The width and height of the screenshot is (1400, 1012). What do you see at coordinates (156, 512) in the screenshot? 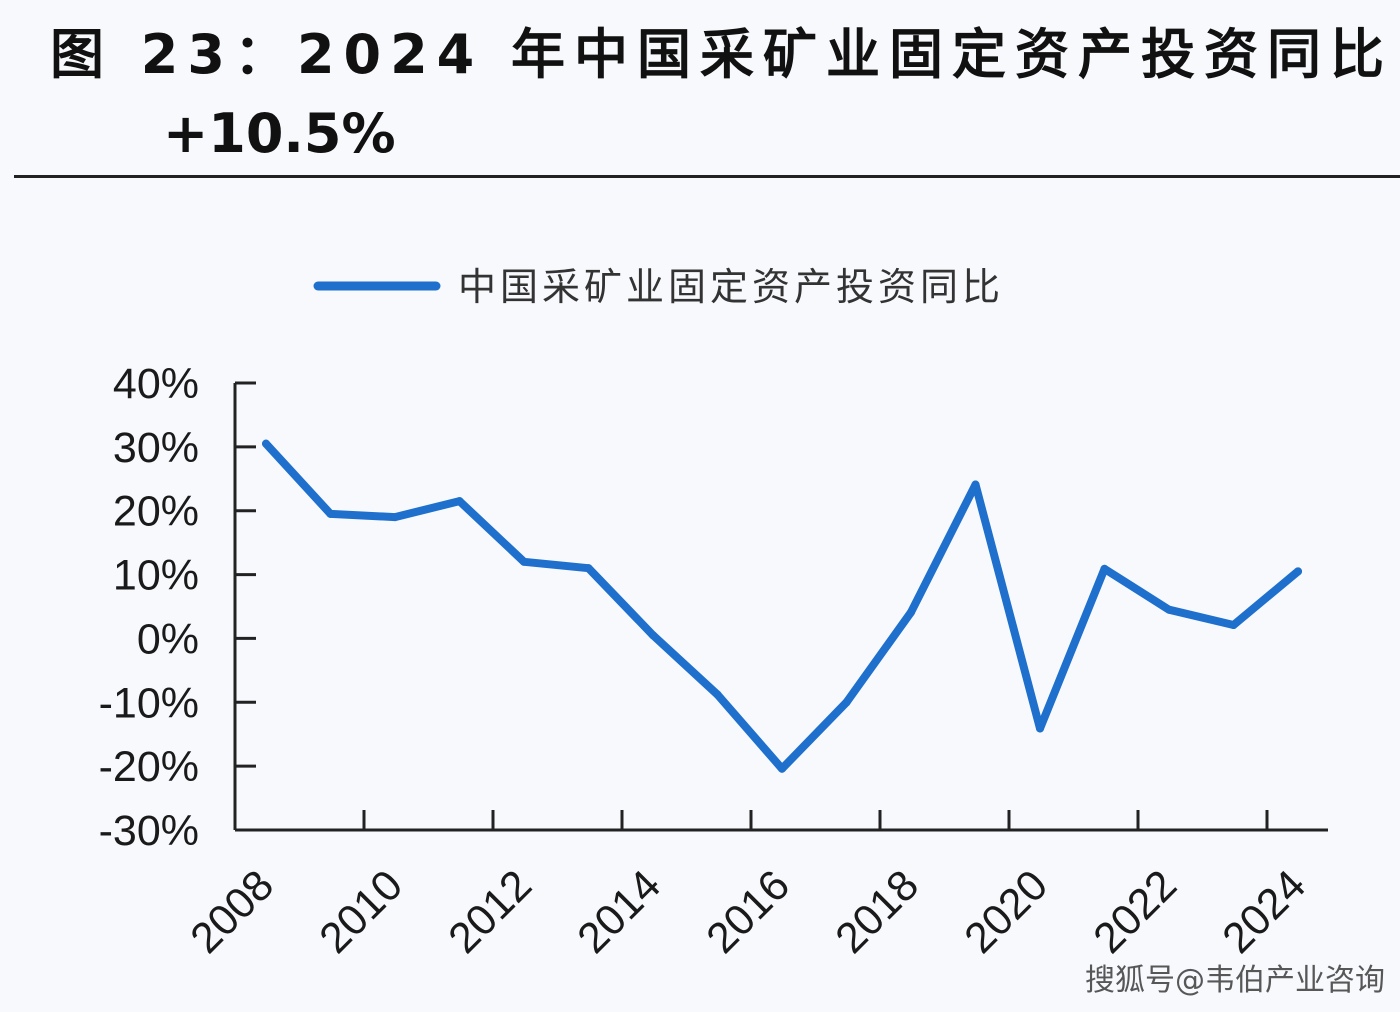
I see `y-tick-label: 20%` at bounding box center [156, 512].